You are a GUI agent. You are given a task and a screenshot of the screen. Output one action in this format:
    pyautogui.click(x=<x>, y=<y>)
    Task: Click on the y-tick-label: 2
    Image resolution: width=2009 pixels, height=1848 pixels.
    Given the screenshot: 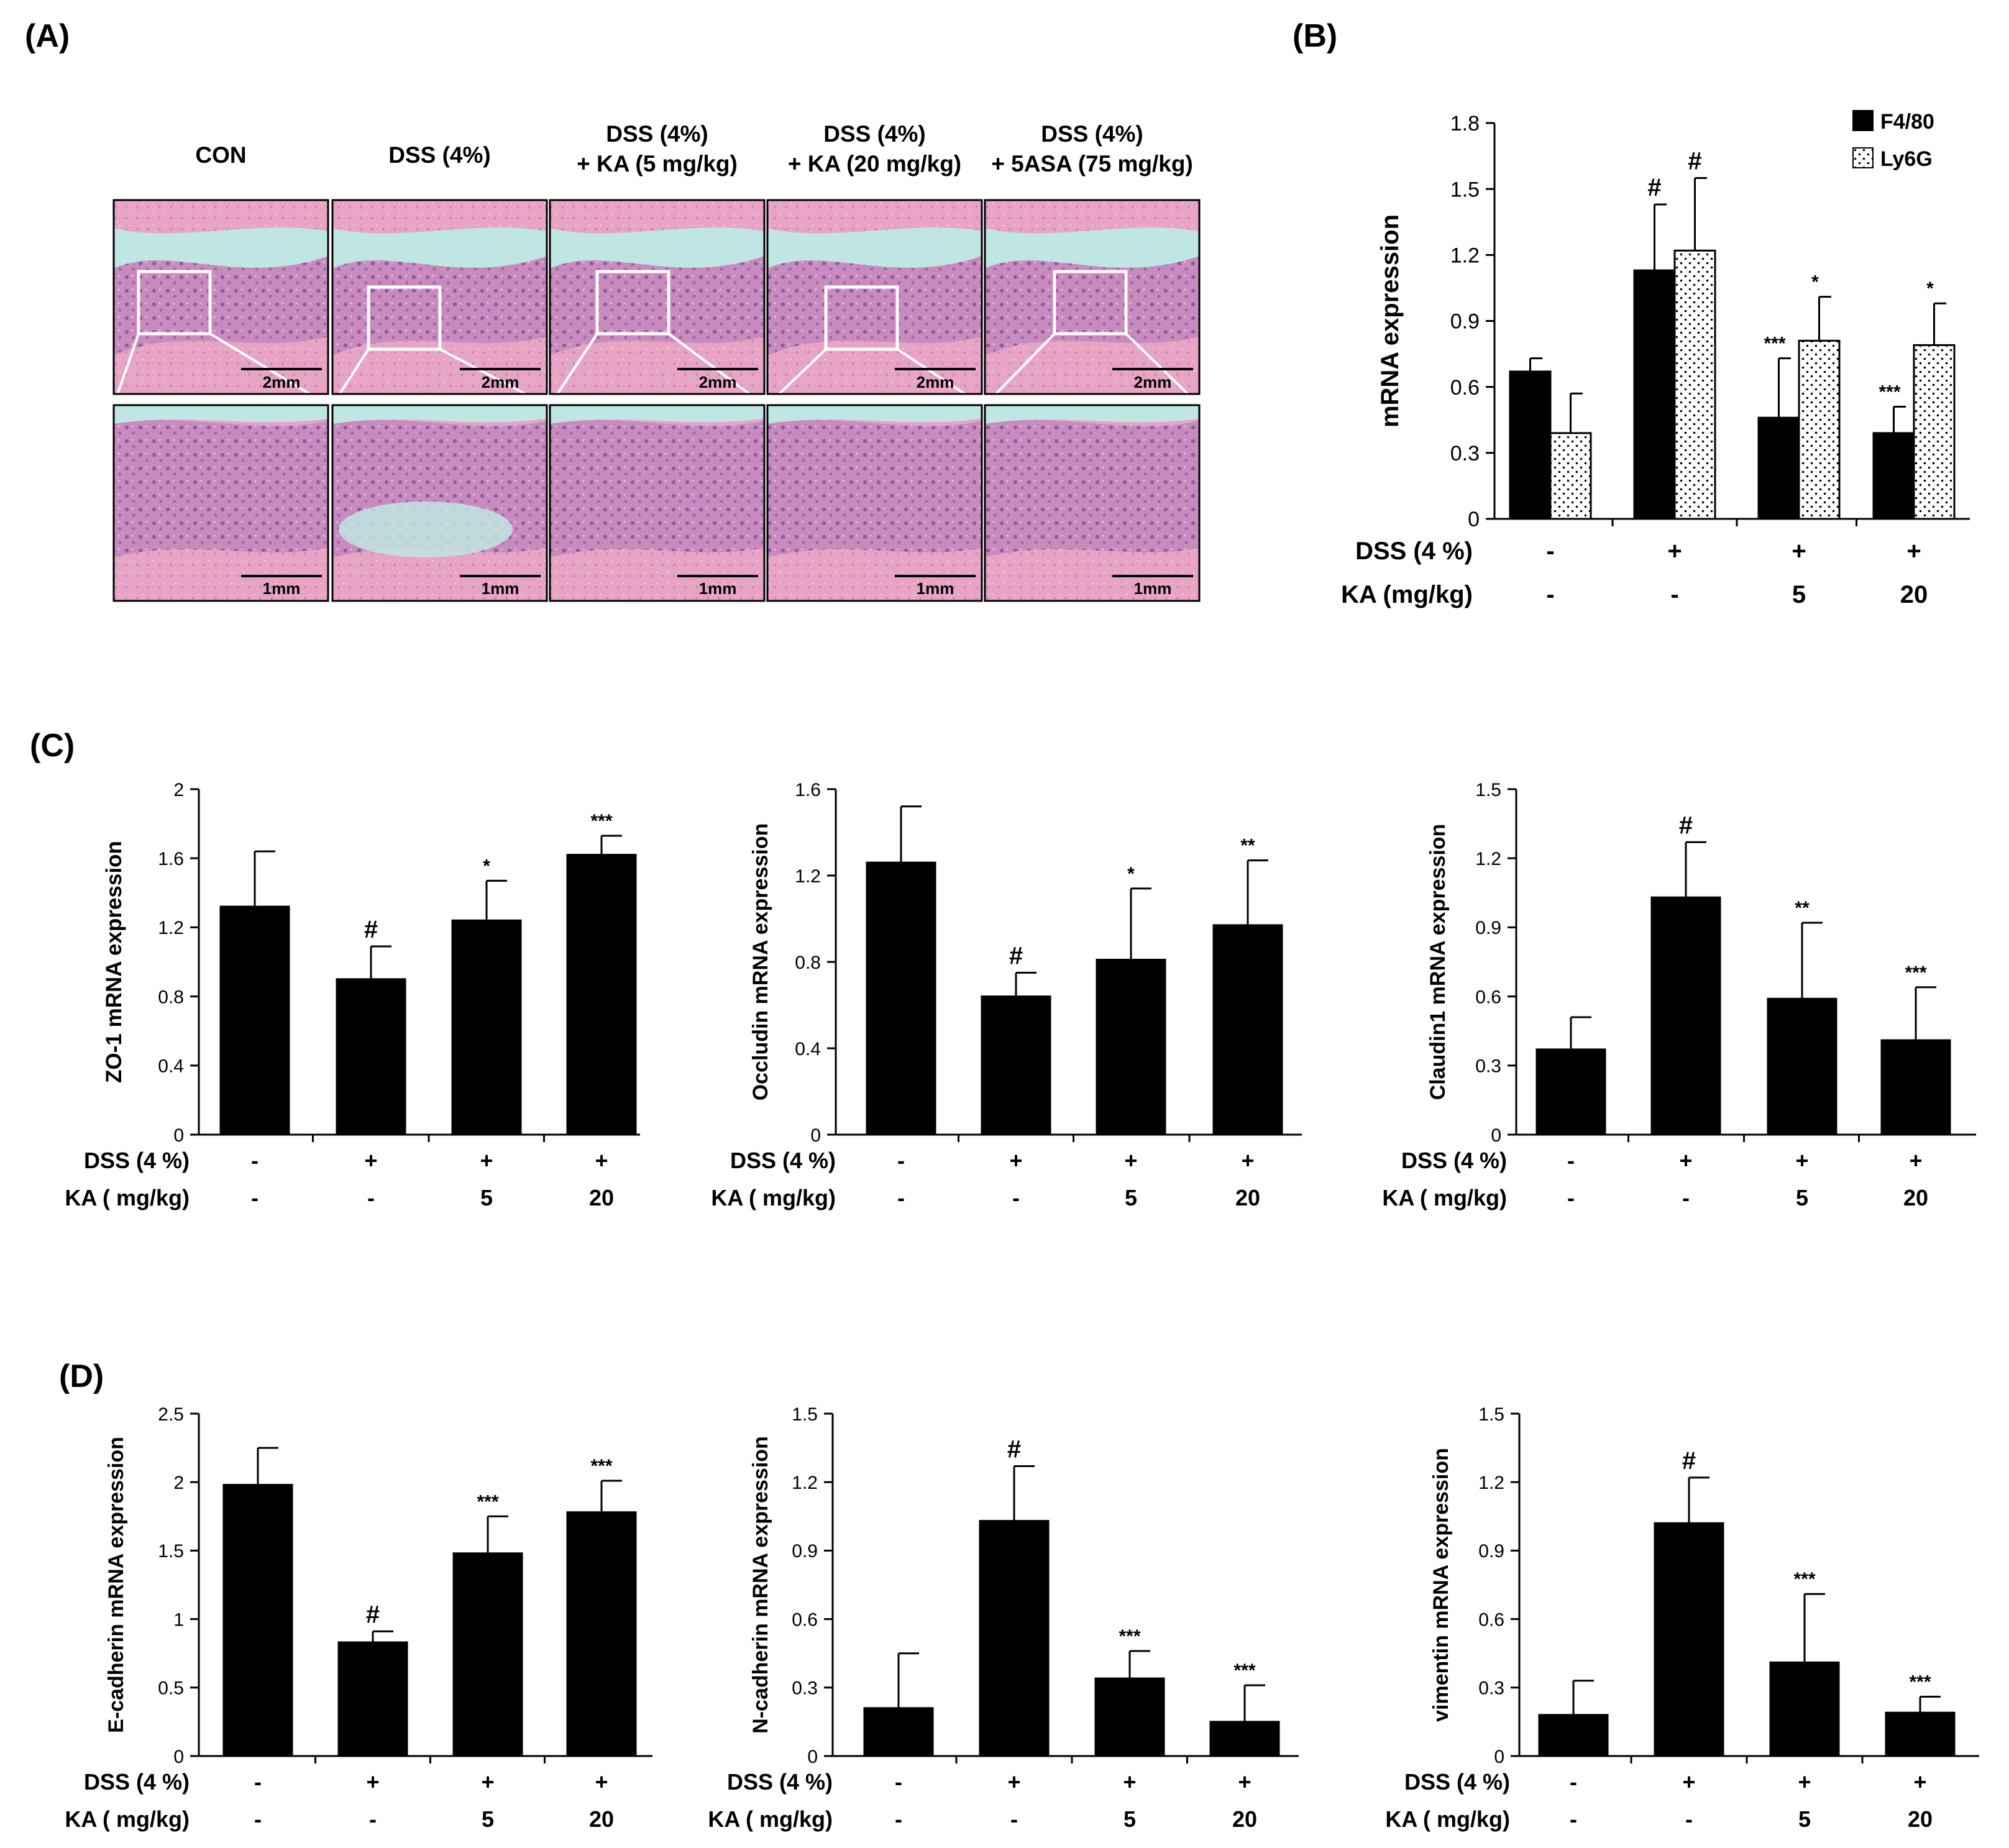 What is the action you would take?
    pyautogui.click(x=179, y=790)
    